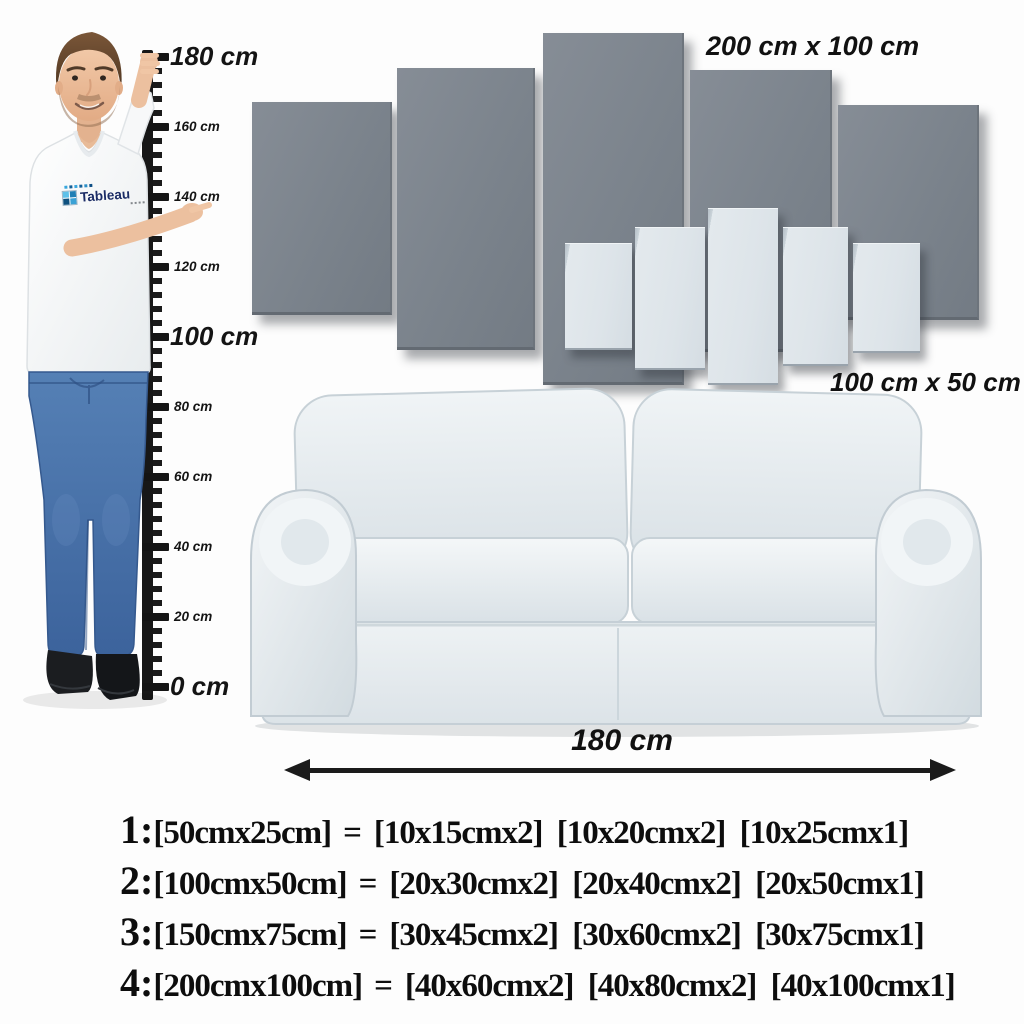 The height and width of the screenshot is (1024, 1024). What do you see at coordinates (813, 46) in the screenshot?
I see `large-set-size-label: 200 cm x 100 cm` at bounding box center [813, 46].